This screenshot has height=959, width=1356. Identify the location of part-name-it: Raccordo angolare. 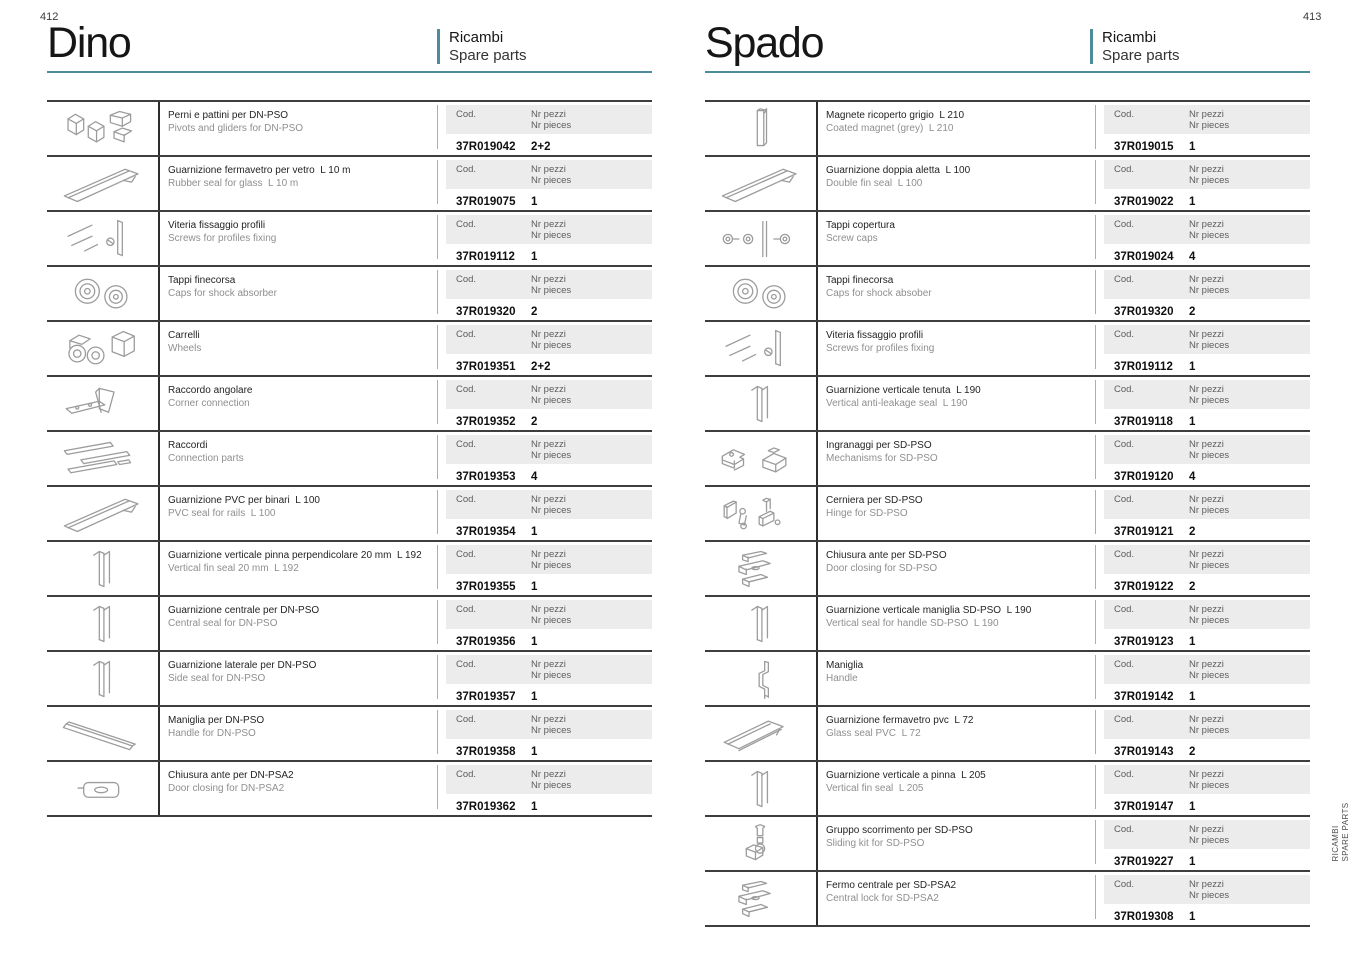
(210, 390).